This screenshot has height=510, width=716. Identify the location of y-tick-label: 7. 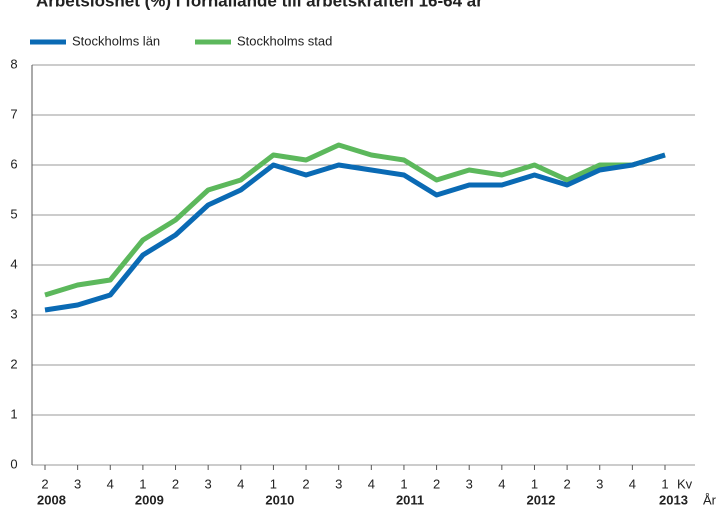
(13, 113).